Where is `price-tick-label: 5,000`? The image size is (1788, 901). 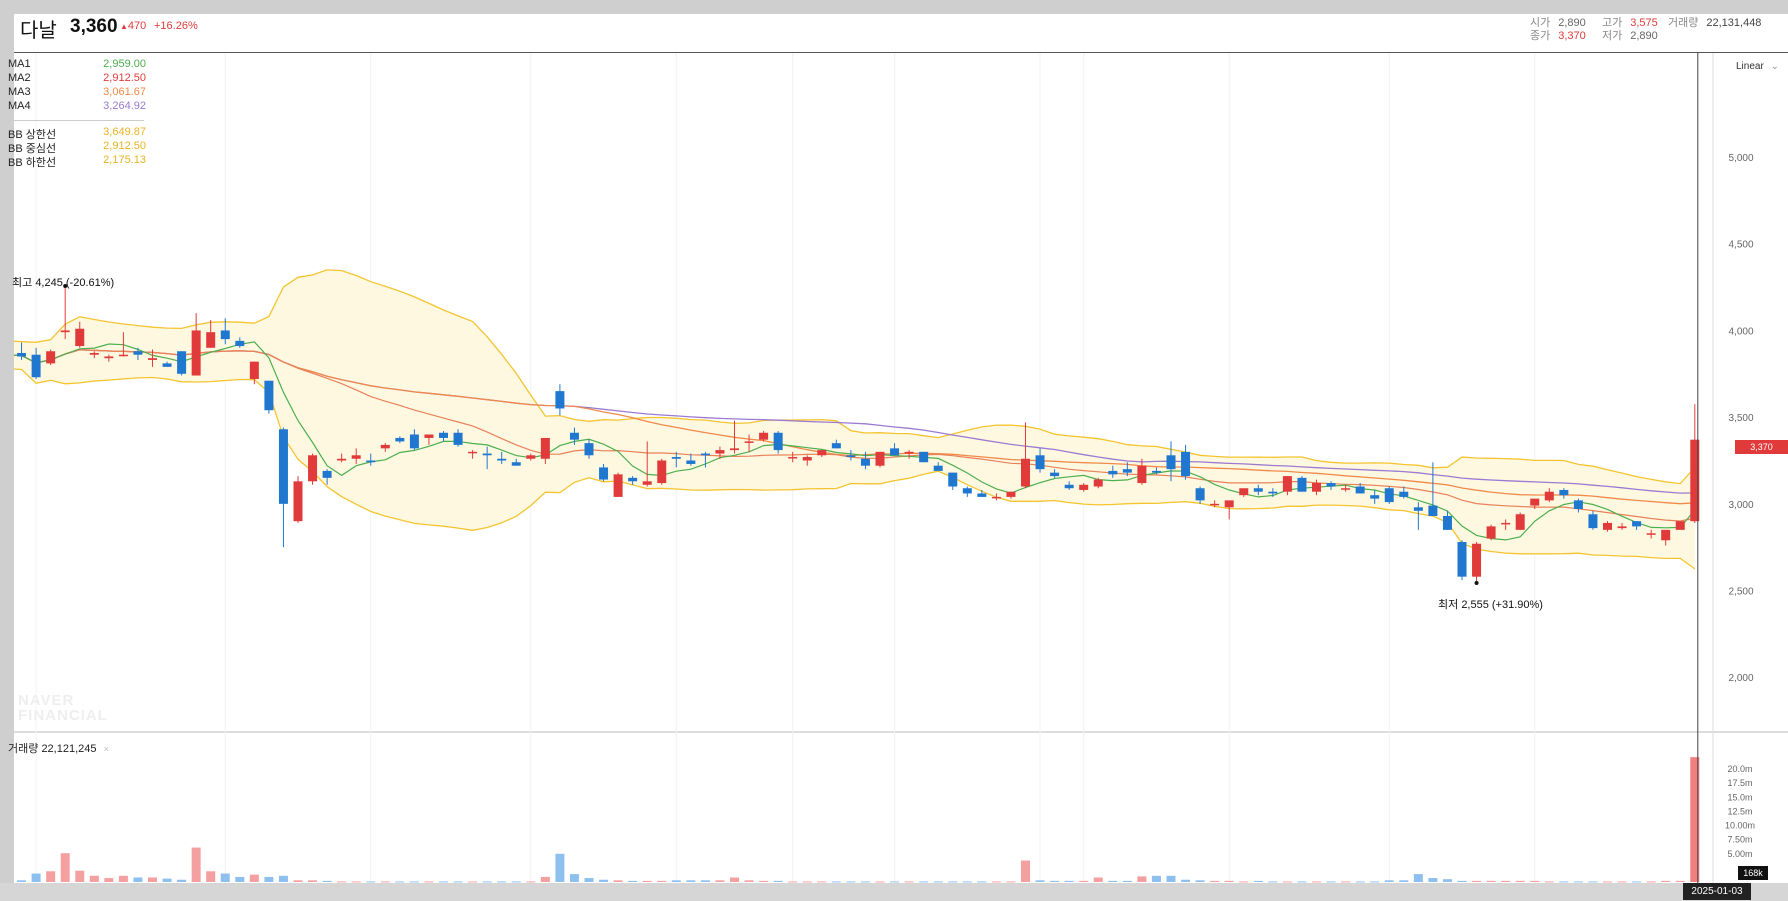 price-tick-label: 5,000 is located at coordinates (1740, 158).